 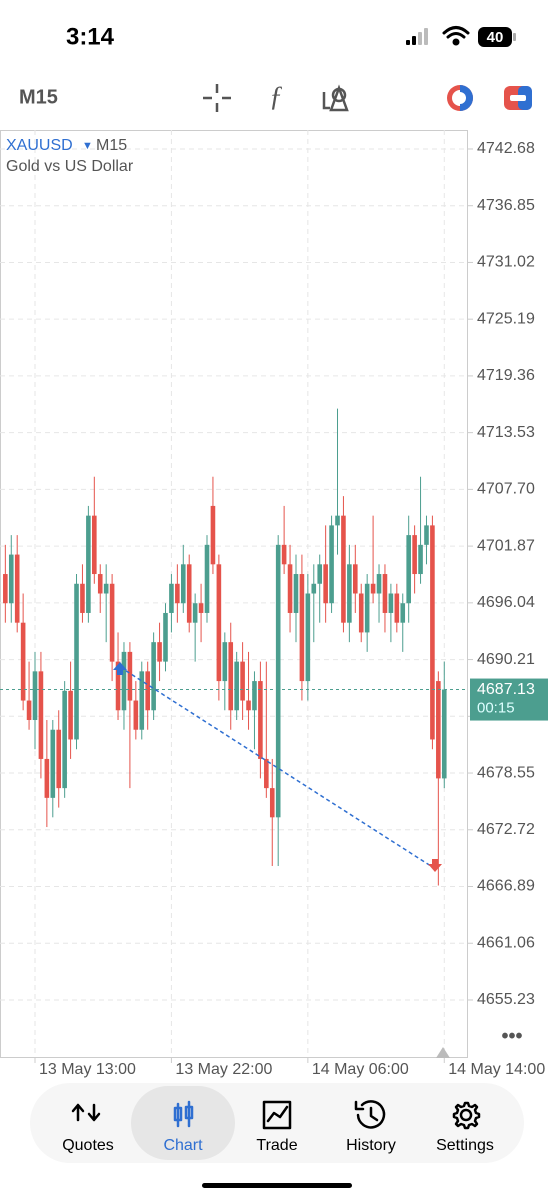 What do you see at coordinates (90, 36) in the screenshot?
I see `clock: 3:14` at bounding box center [90, 36].